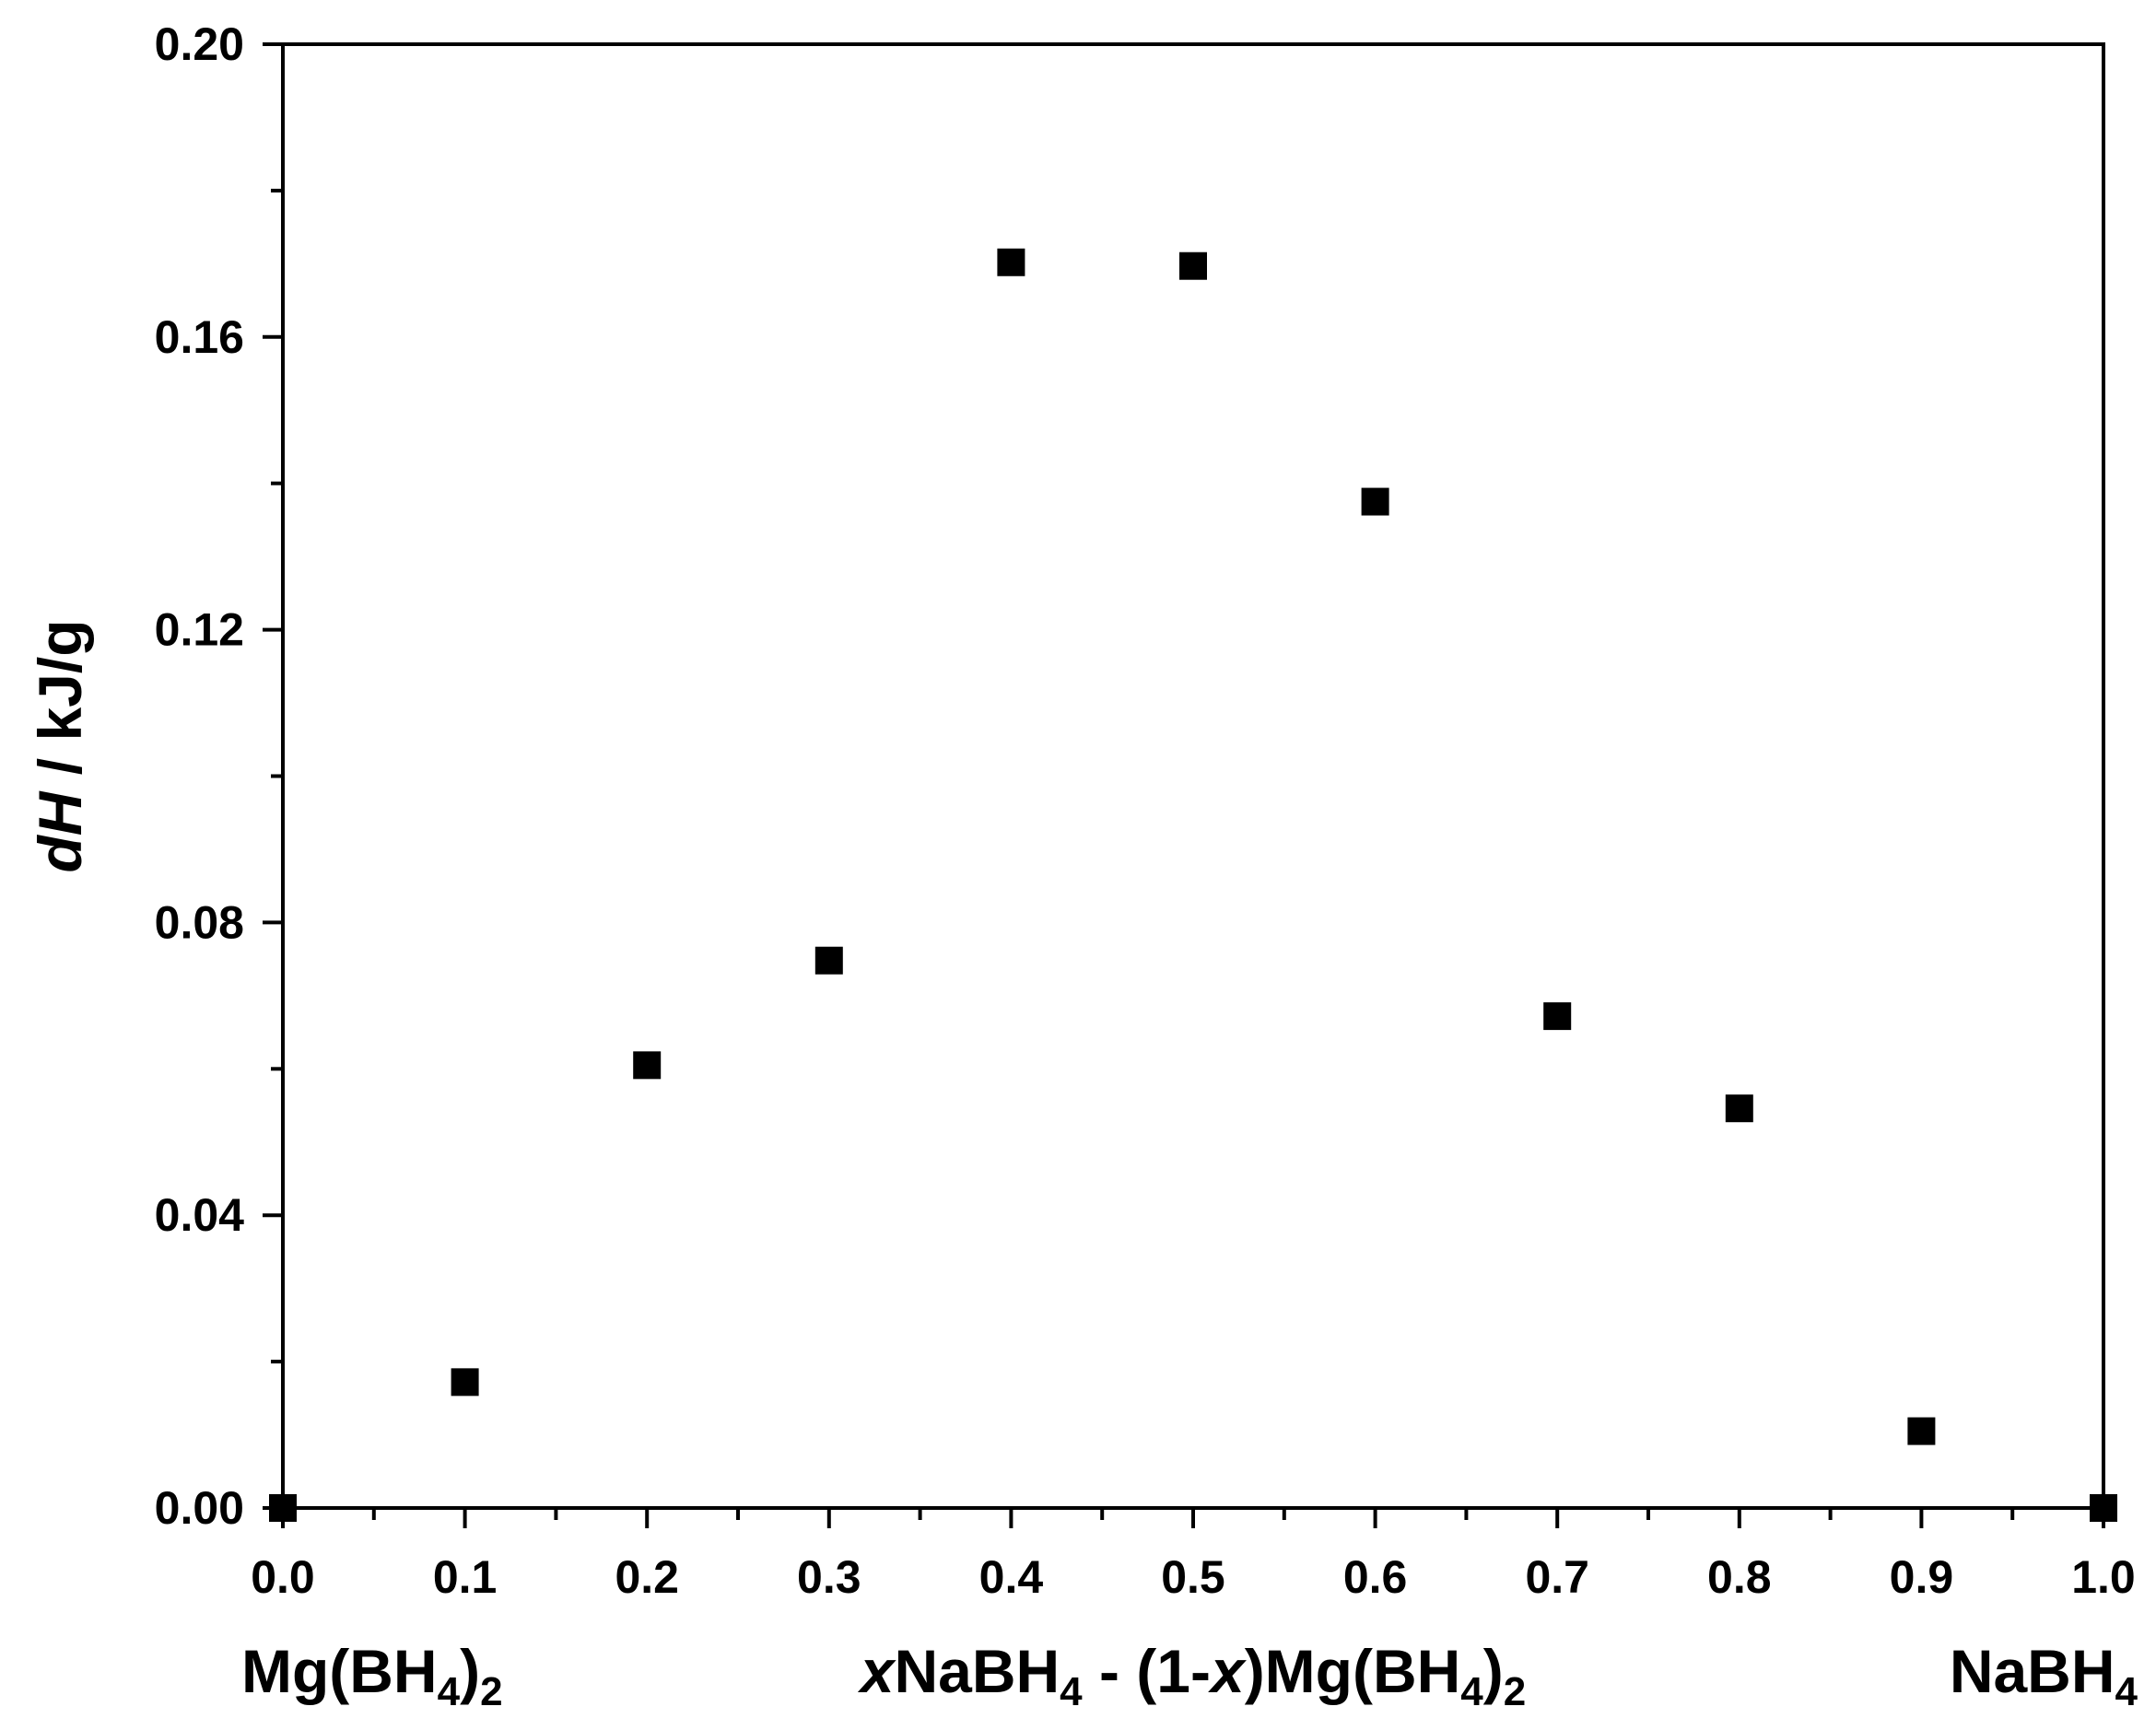  I want to click on x-tick-label: 0.6, so click(1375, 1577).